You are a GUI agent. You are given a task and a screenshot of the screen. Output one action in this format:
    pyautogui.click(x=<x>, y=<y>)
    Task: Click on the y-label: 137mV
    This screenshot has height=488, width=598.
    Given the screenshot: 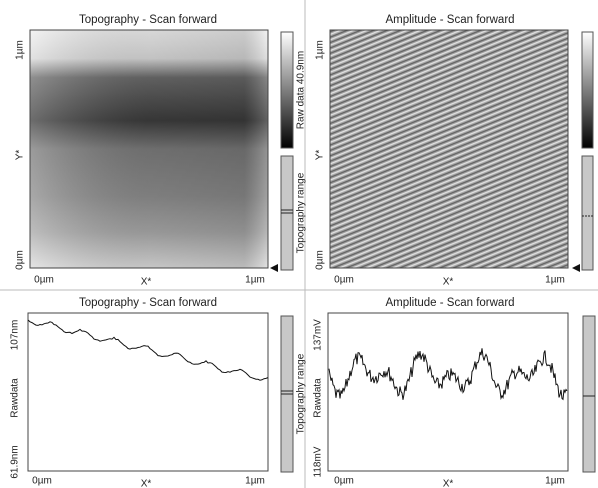 What is the action you would take?
    pyautogui.click(x=318, y=335)
    